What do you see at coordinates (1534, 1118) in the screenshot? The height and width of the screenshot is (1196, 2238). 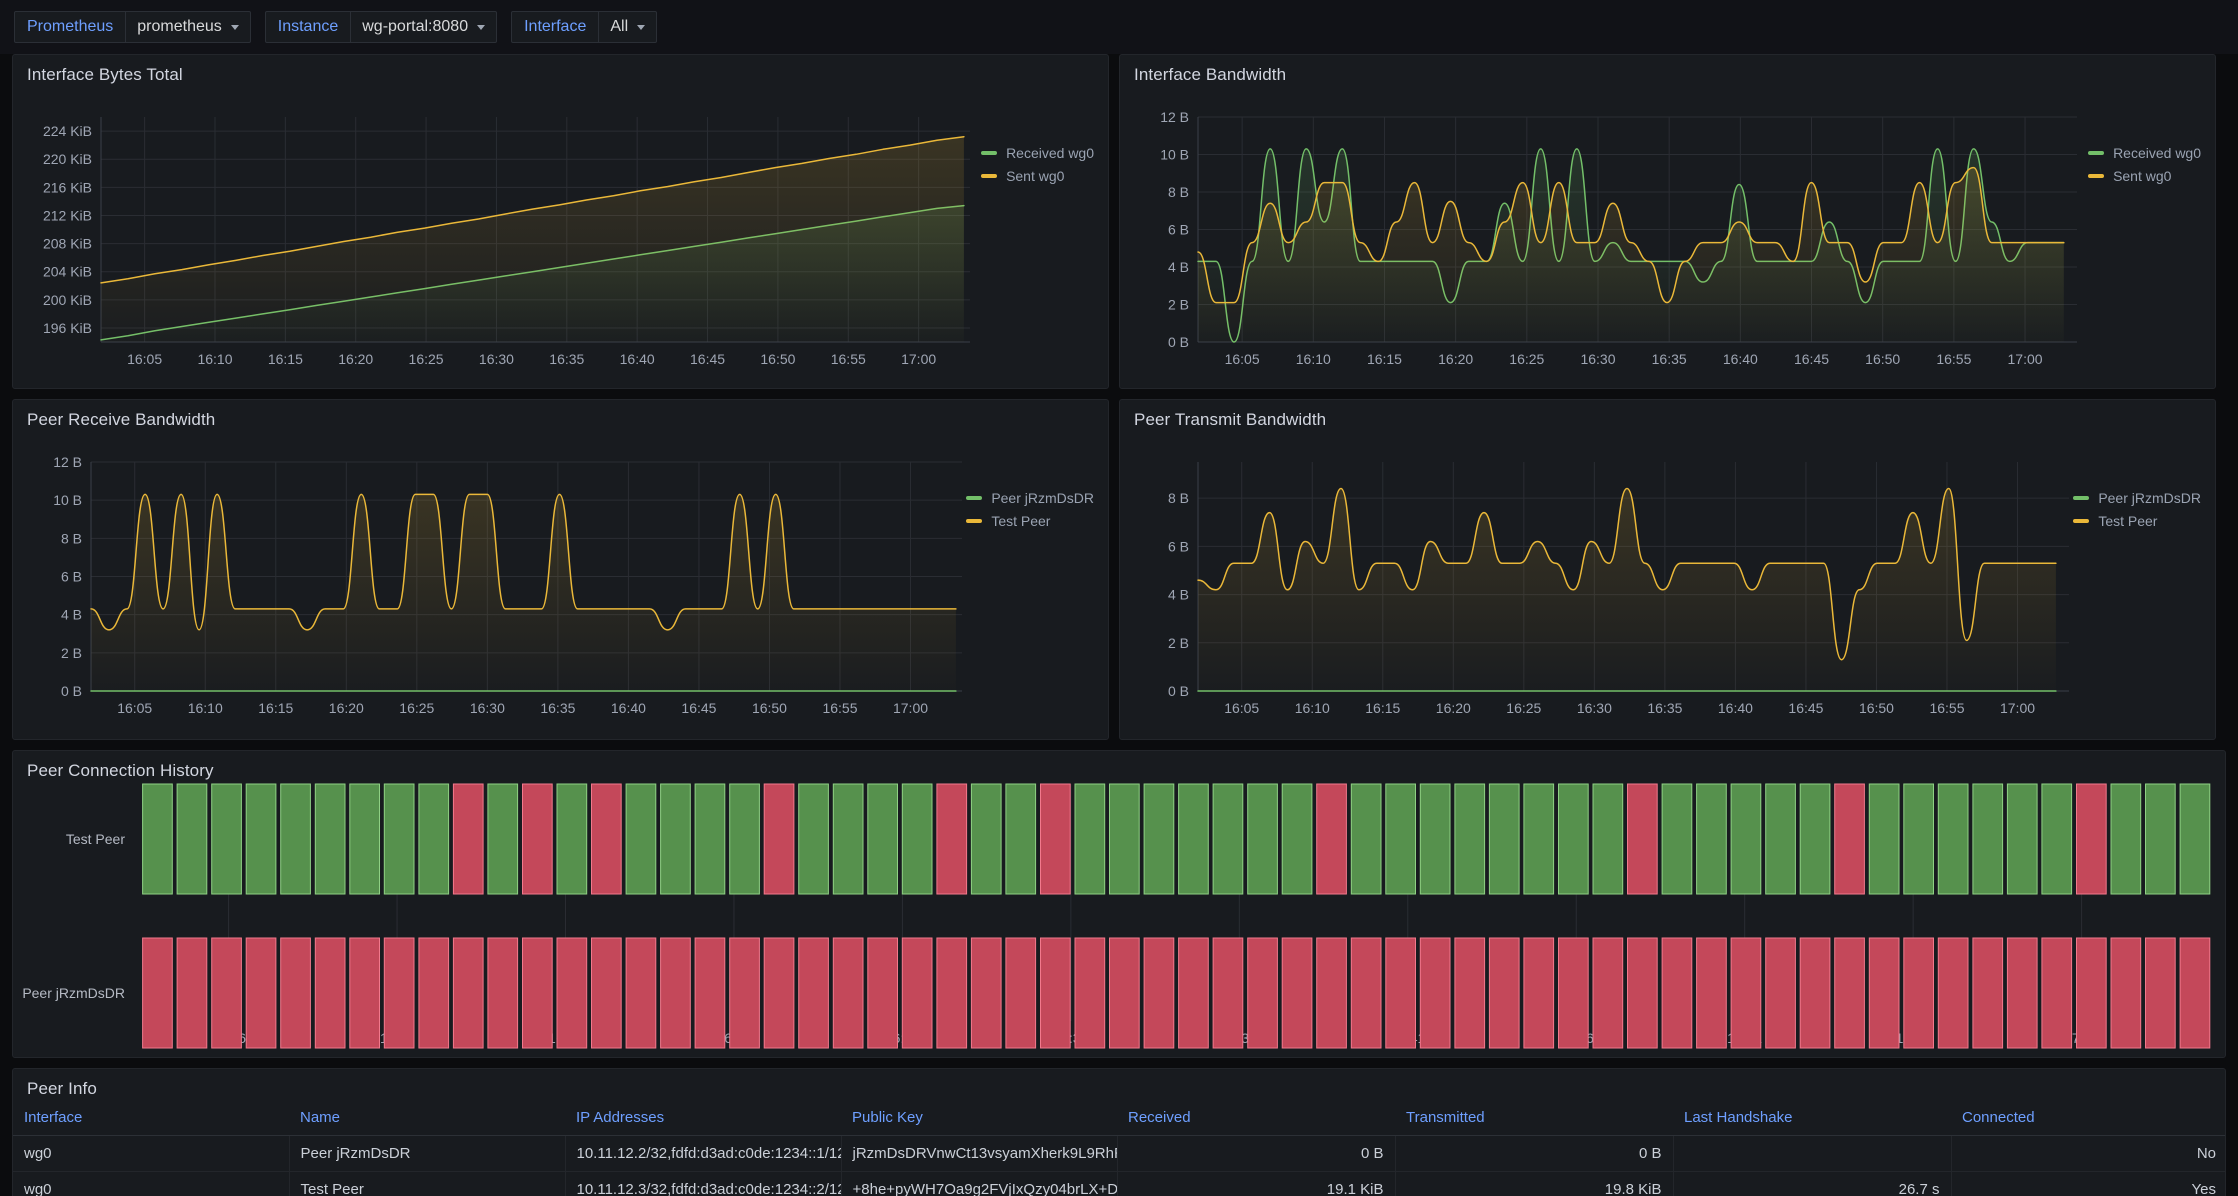 I see `table-column-header: Transmitted` at bounding box center [1534, 1118].